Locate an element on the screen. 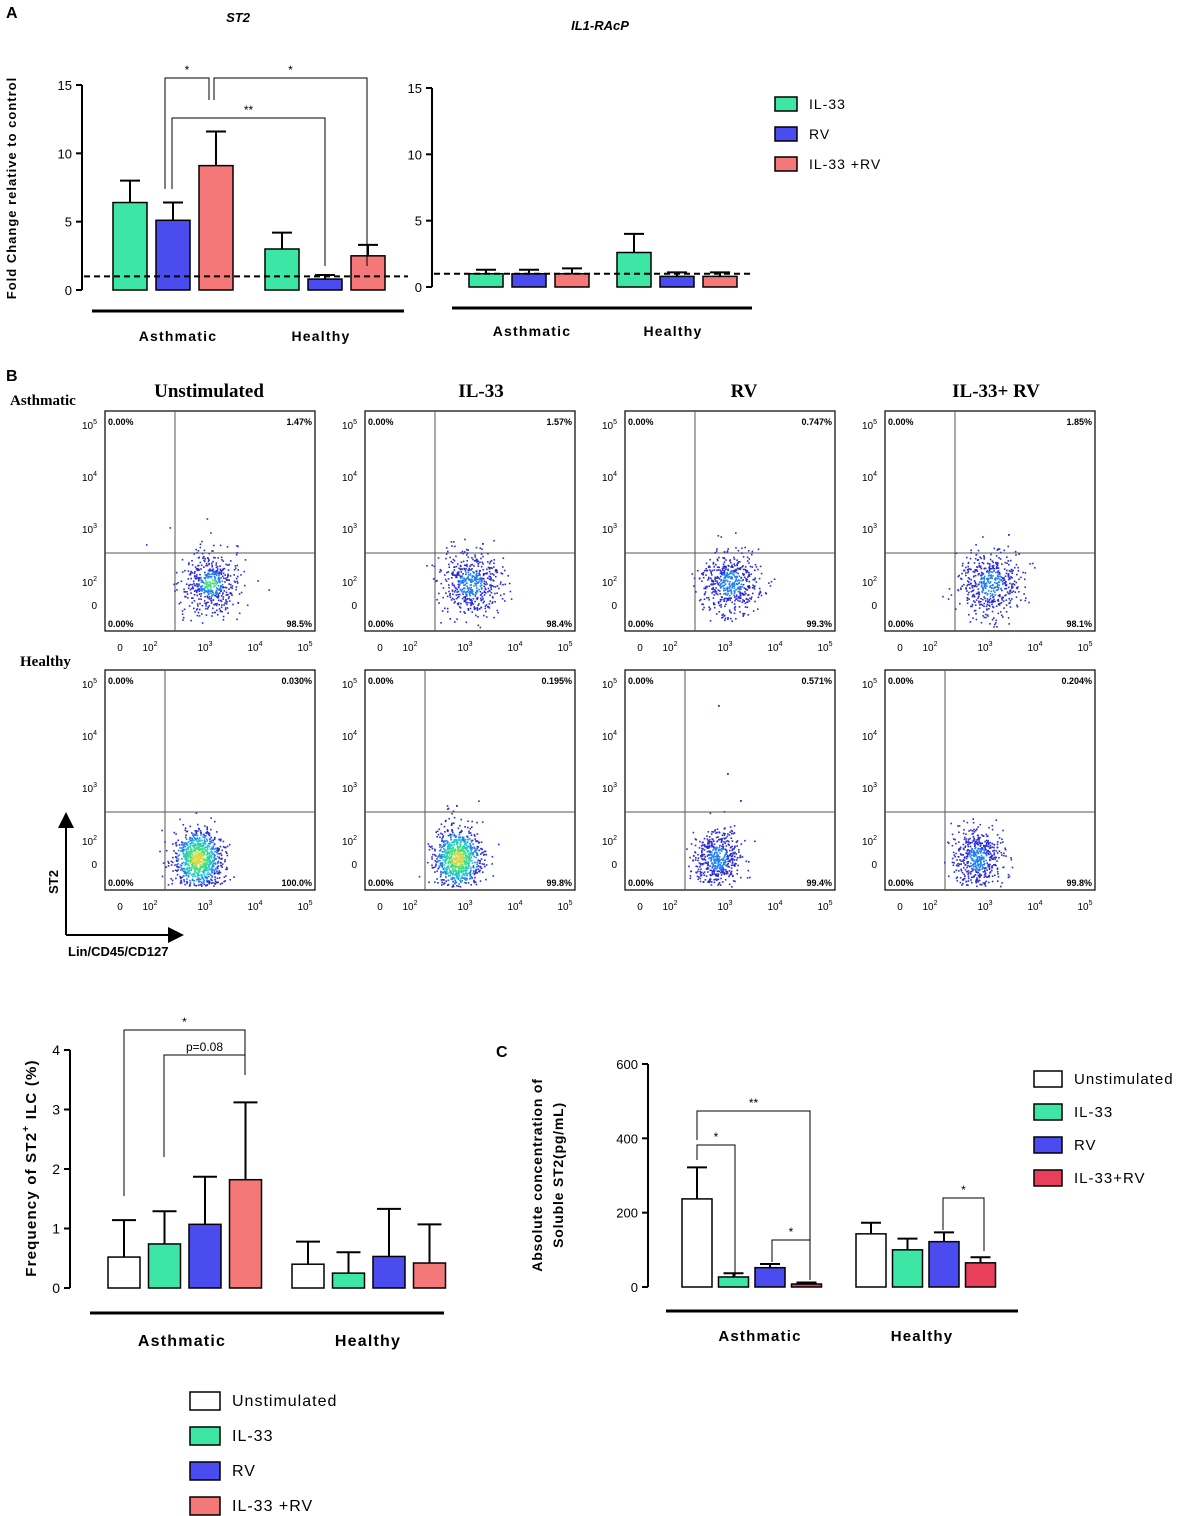 The height and width of the screenshot is (1516, 1187). tick-exponent: 2 is located at coordinates (355, 838).